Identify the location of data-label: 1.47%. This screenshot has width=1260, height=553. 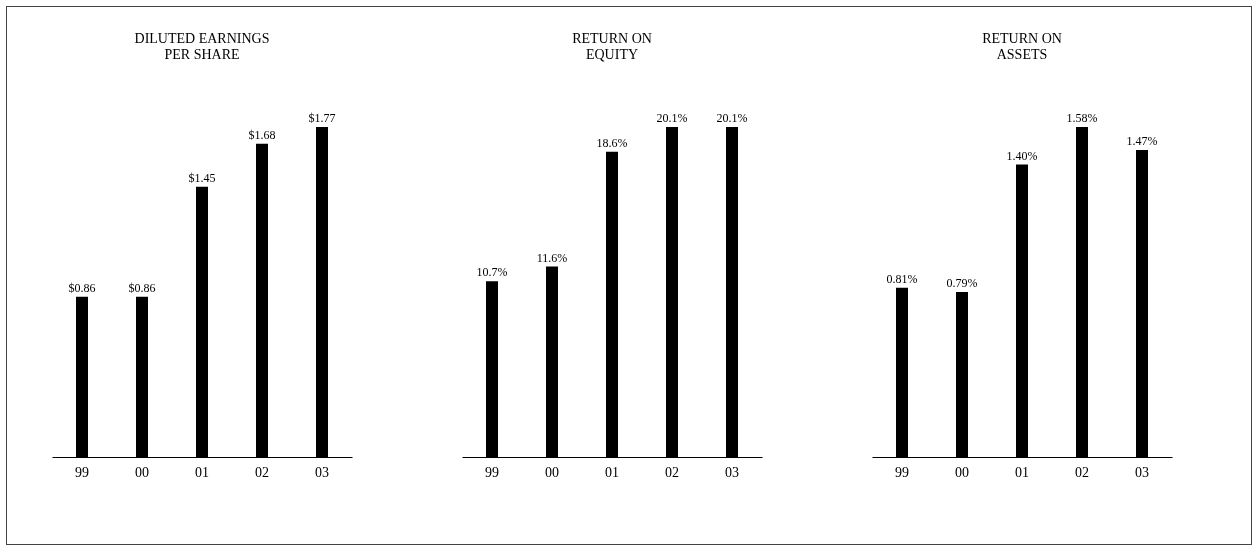
(1142, 140).